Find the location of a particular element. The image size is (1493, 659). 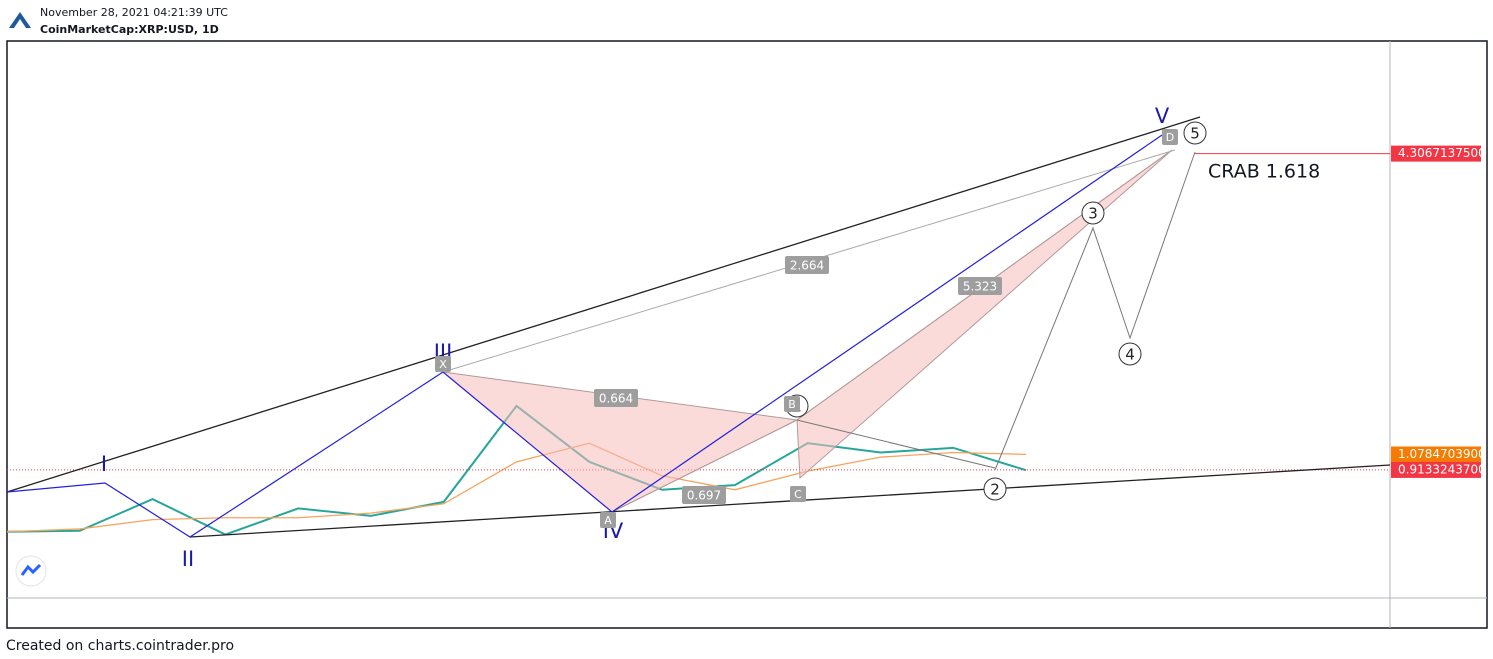

symbol: CoinMarketCap:XRP:USD, 1D is located at coordinates (129, 29).